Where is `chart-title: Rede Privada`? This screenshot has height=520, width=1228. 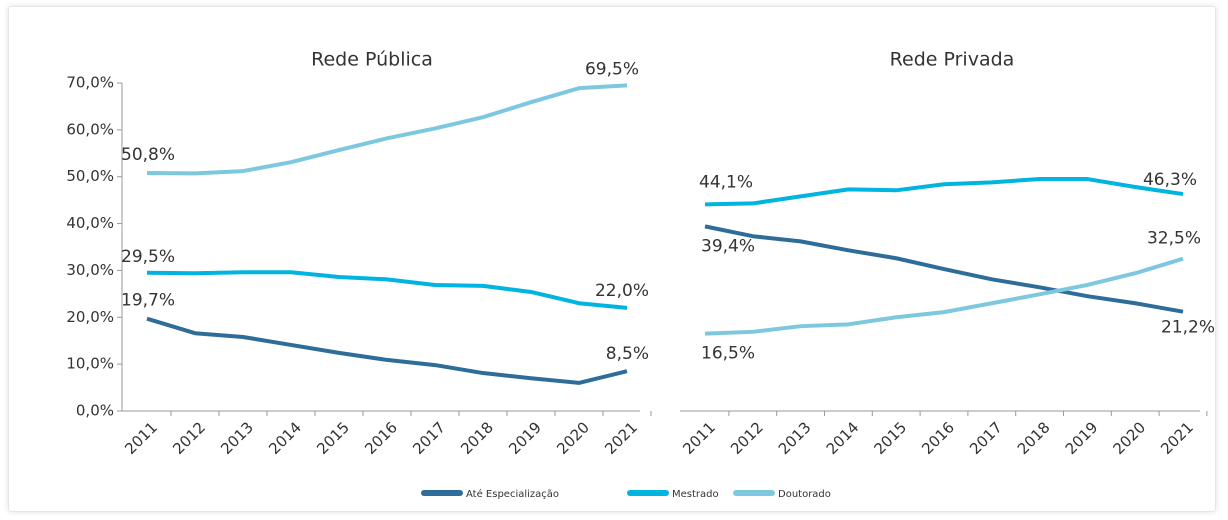
chart-title: Rede Privada is located at coordinates (952, 60).